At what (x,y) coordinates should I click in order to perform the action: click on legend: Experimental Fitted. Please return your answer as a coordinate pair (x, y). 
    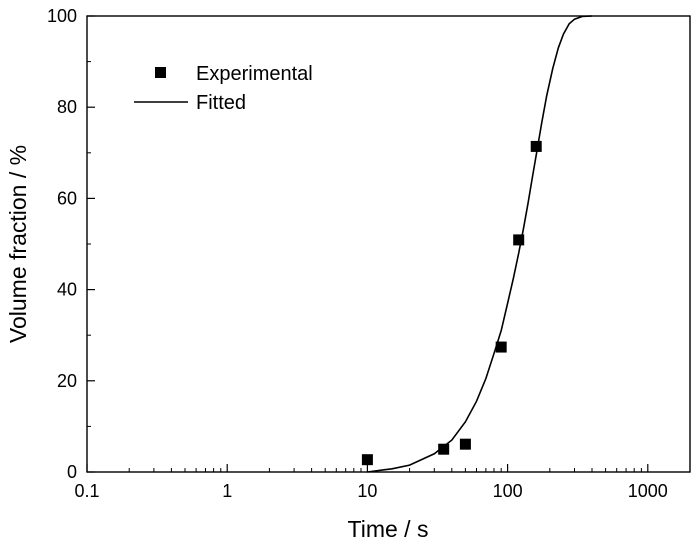
    Looking at the image, I should click on (223, 88).